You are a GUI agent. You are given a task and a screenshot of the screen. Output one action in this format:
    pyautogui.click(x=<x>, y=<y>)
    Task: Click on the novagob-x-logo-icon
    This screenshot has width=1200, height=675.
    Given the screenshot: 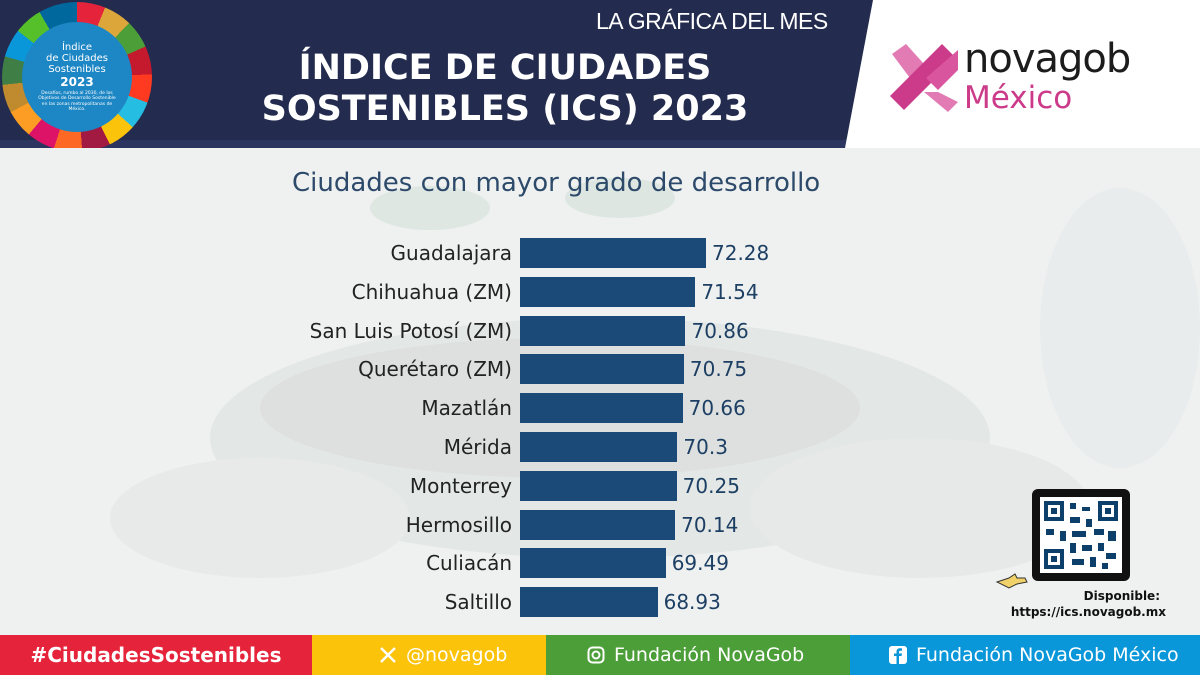 What is the action you would take?
    pyautogui.click(x=924, y=78)
    